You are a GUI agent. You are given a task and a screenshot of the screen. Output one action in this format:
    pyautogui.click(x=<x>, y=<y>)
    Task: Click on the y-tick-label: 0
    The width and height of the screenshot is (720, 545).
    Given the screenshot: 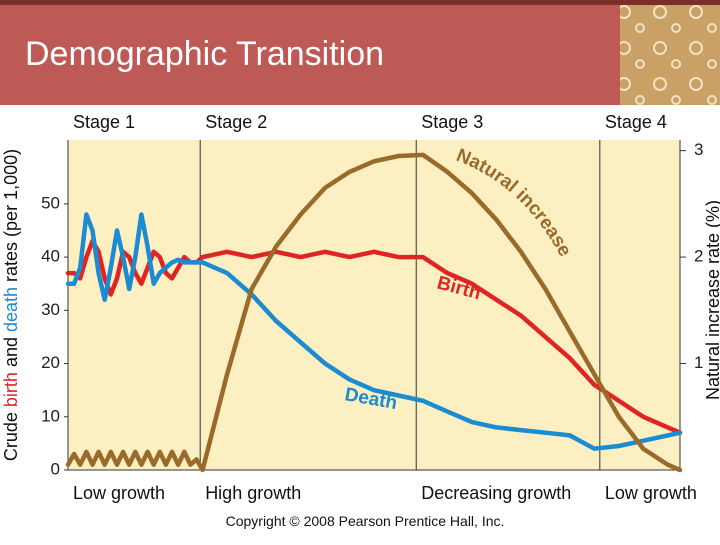 What is the action you would take?
    pyautogui.click(x=55, y=468)
    